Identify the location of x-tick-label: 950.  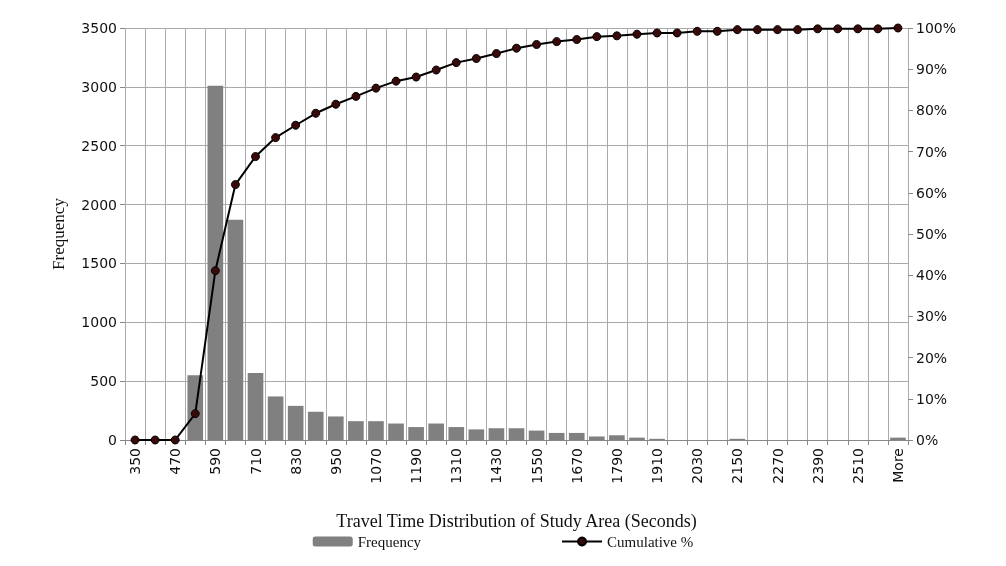
(335, 461).